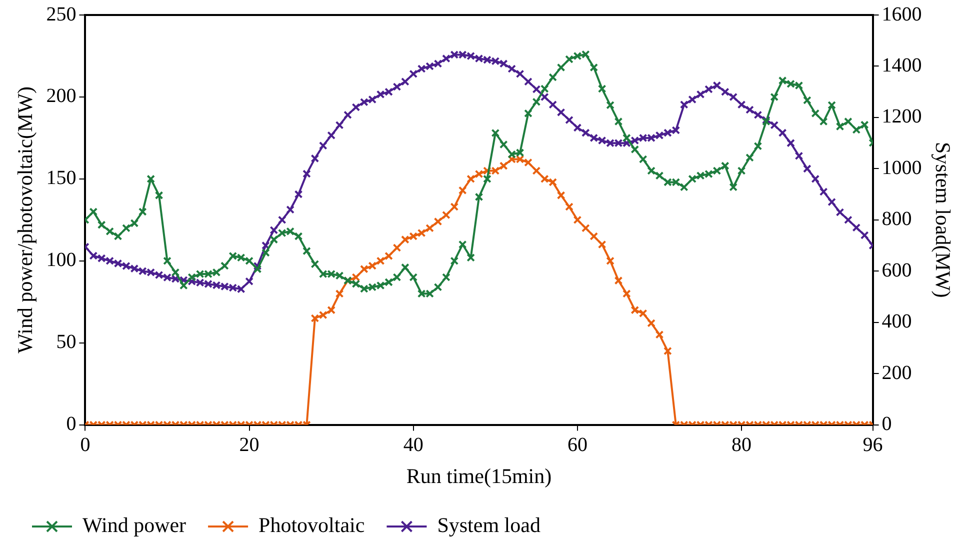 The height and width of the screenshot is (547, 968). What do you see at coordinates (897, 321) in the screenshot?
I see `y2-tick-label: 400` at bounding box center [897, 321].